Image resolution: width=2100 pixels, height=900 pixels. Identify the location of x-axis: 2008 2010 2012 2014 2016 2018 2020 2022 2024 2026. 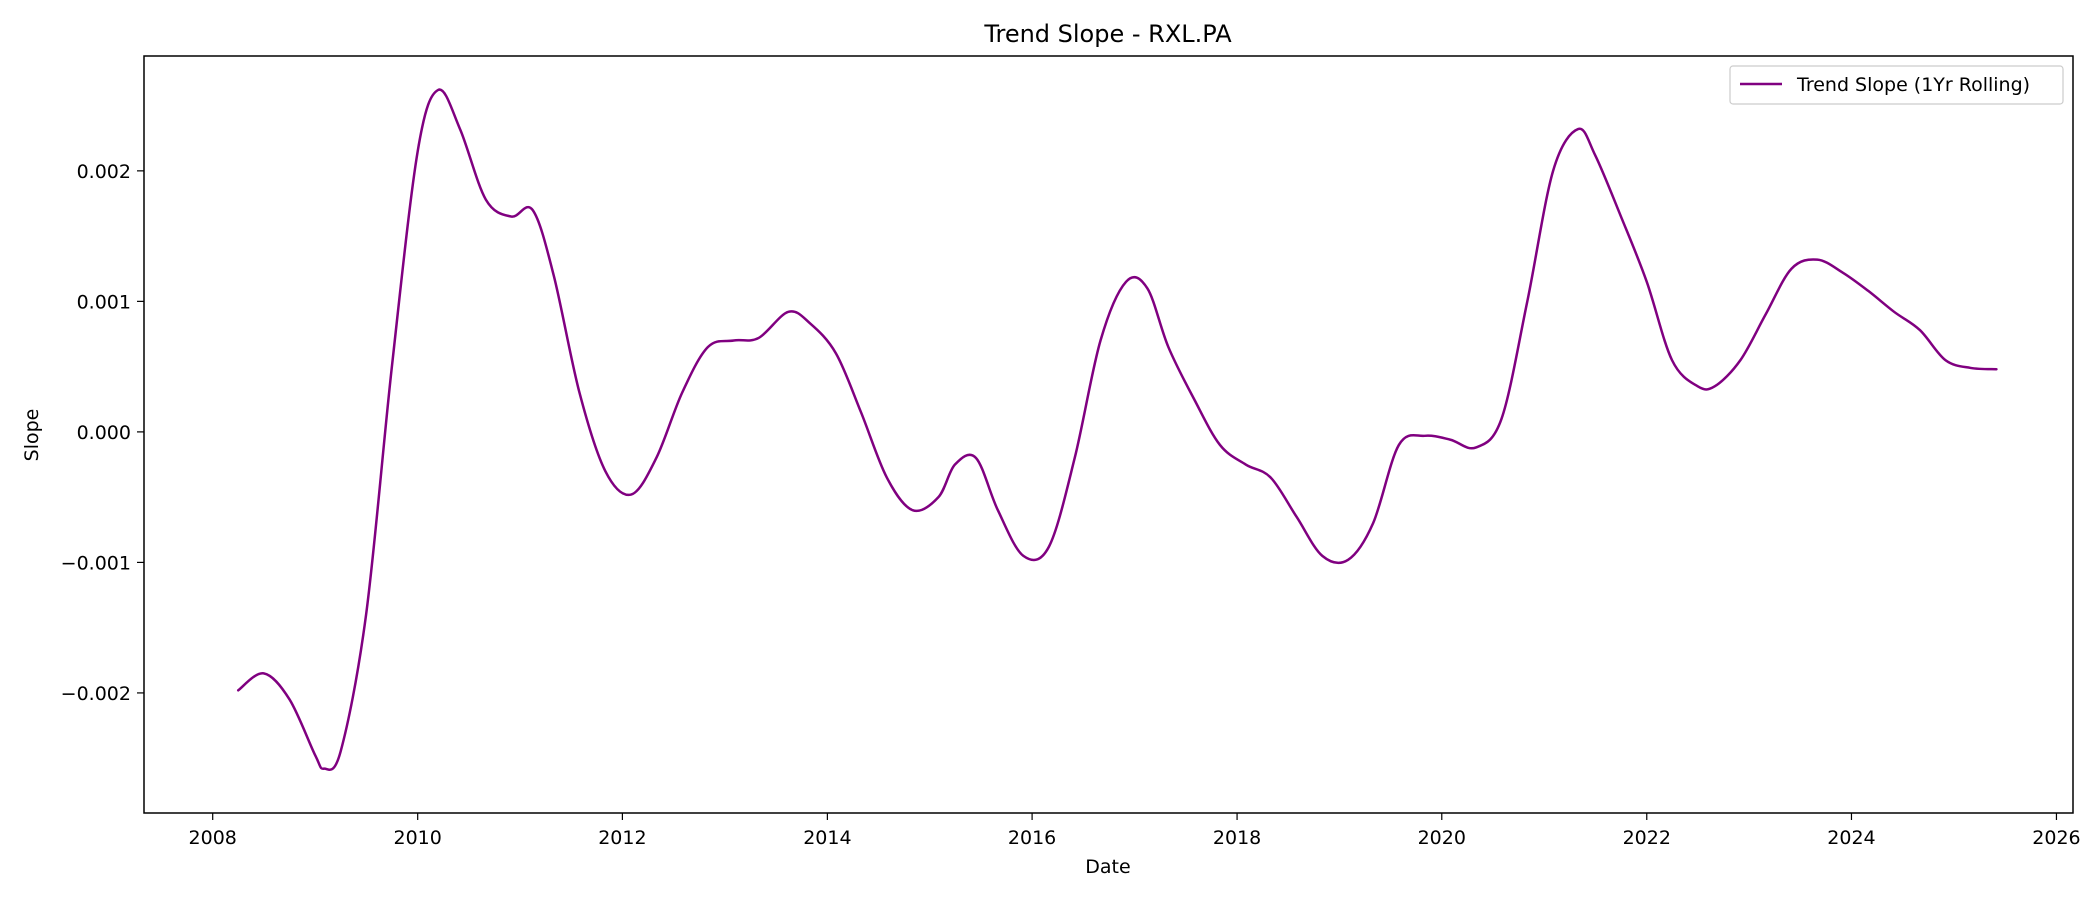
(1135, 831).